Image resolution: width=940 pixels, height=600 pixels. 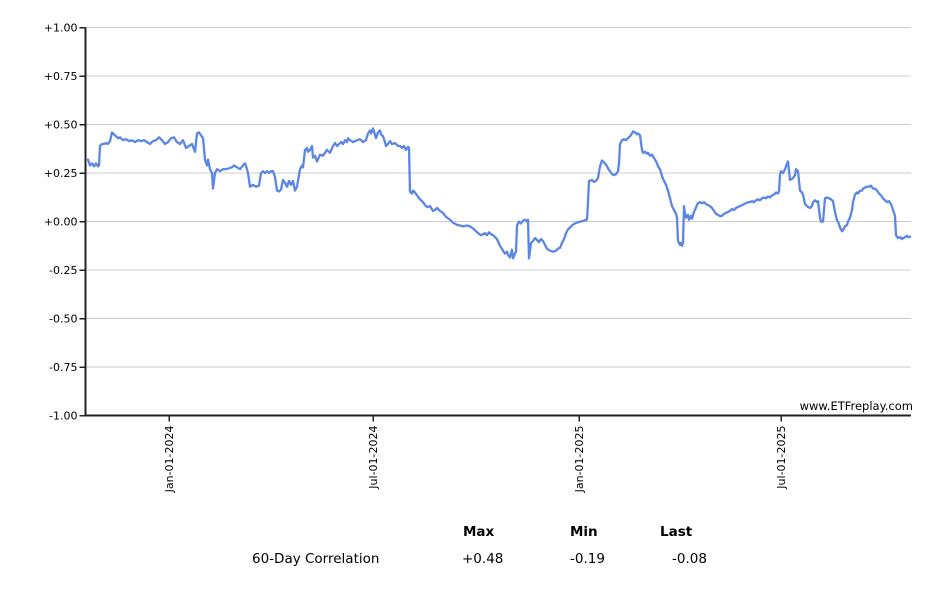 What do you see at coordinates (169, 460) in the screenshot?
I see `x-tick-label: Jan-01-2024` at bounding box center [169, 460].